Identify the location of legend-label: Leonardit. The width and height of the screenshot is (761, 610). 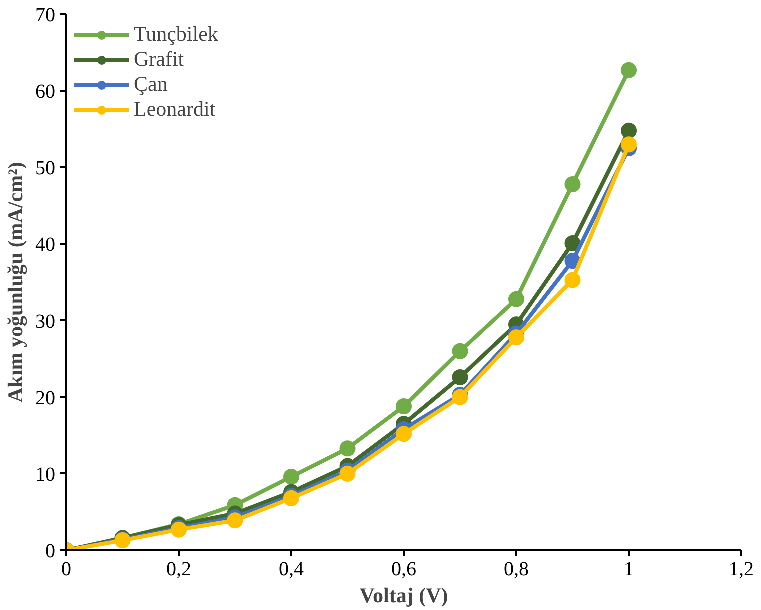
(175, 109).